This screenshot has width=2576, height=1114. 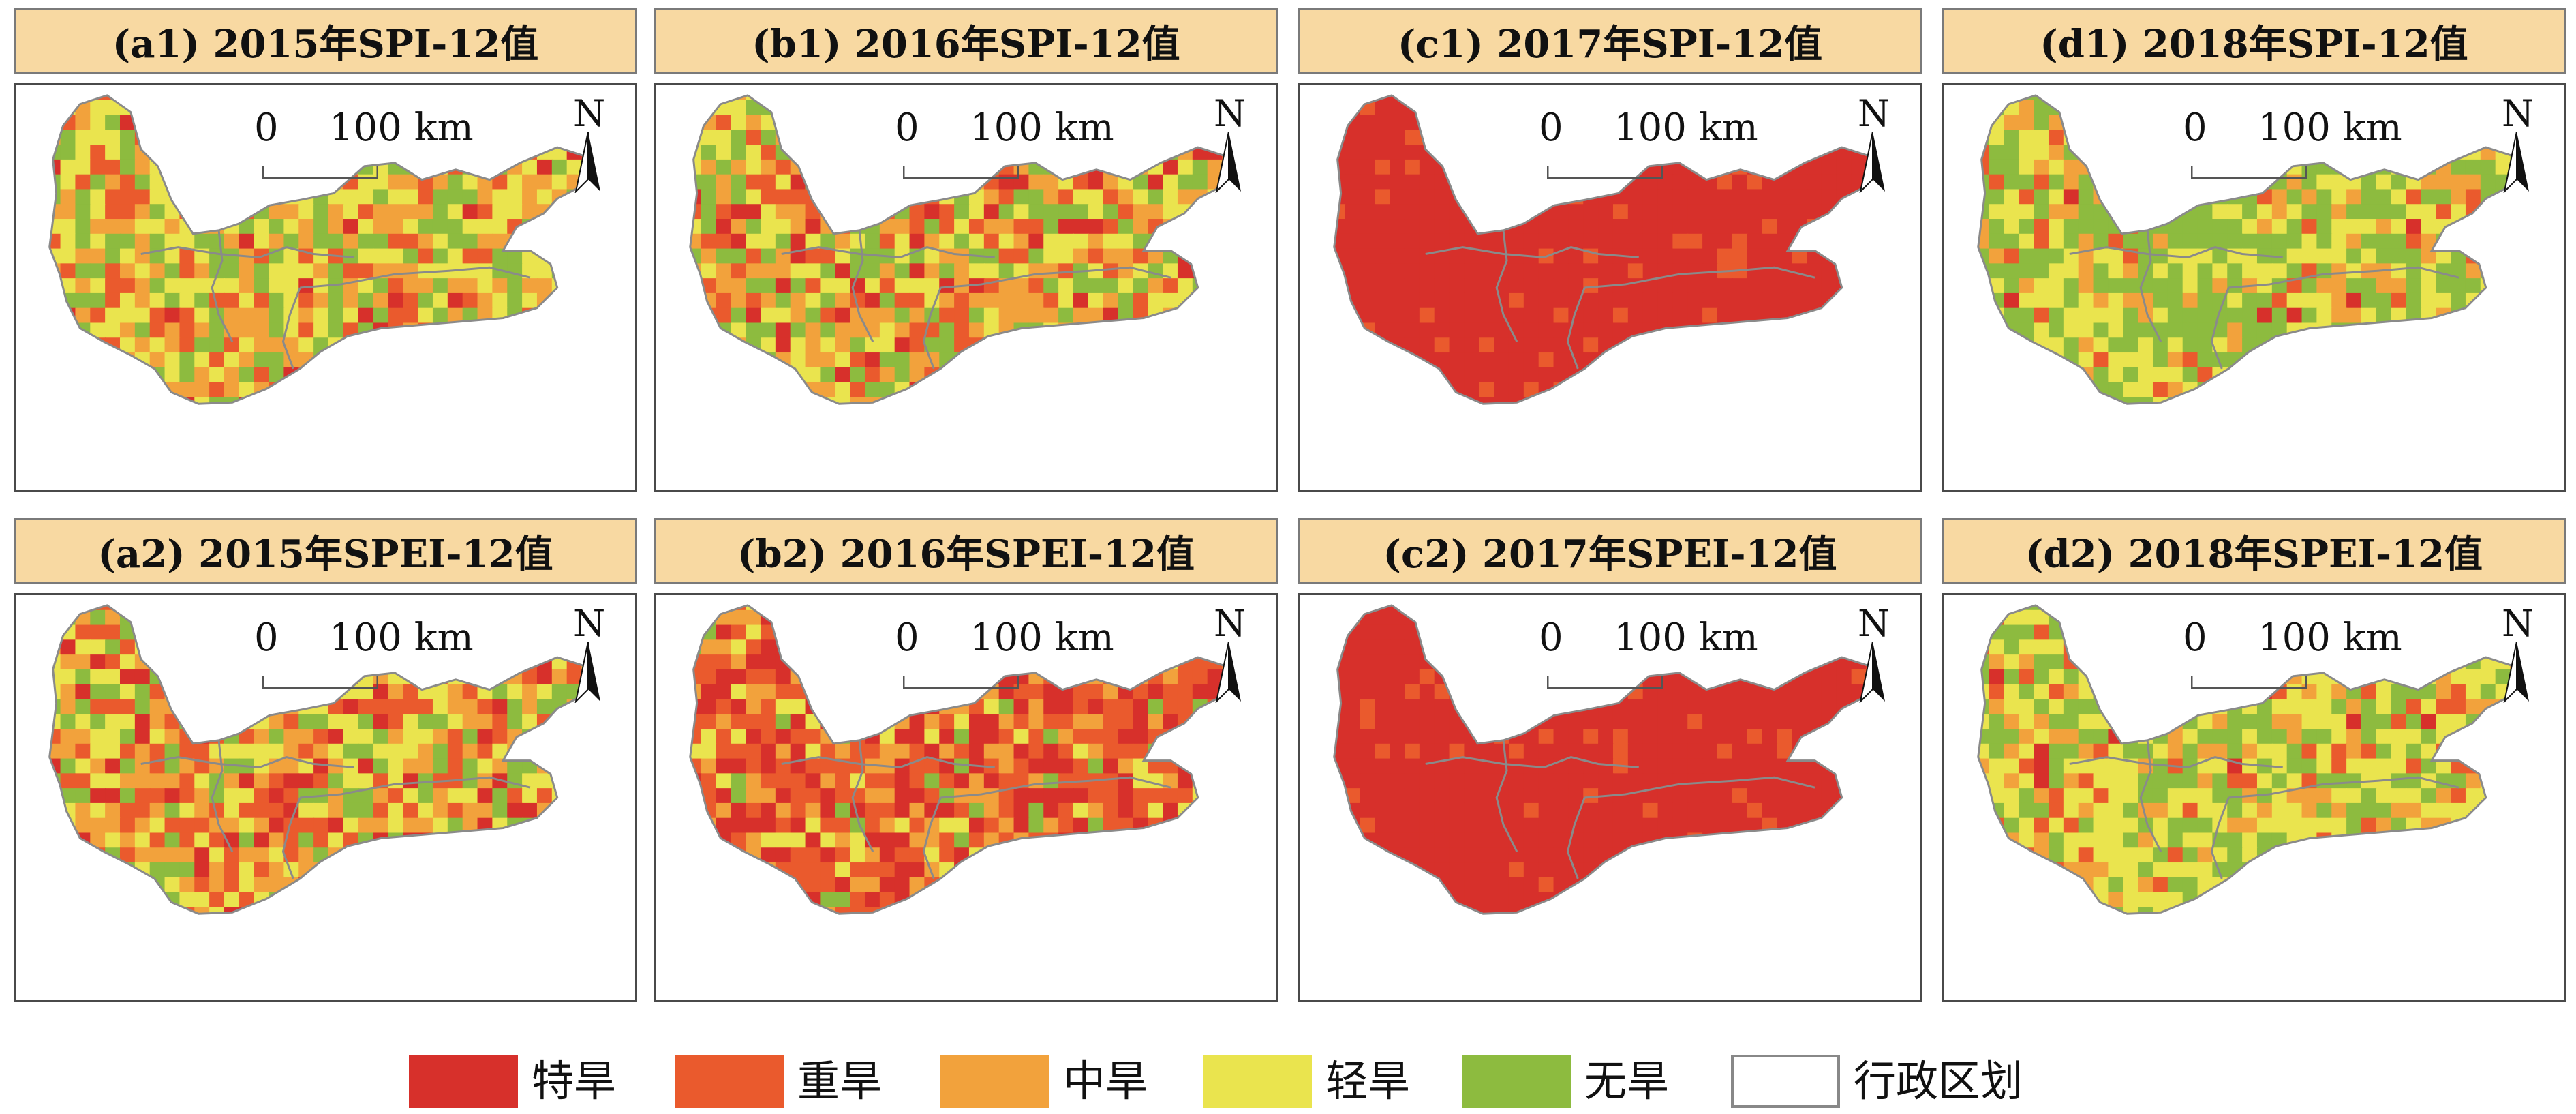 What do you see at coordinates (2176, 252) in the screenshot?
I see `admin-boundary-line` at bounding box center [2176, 252].